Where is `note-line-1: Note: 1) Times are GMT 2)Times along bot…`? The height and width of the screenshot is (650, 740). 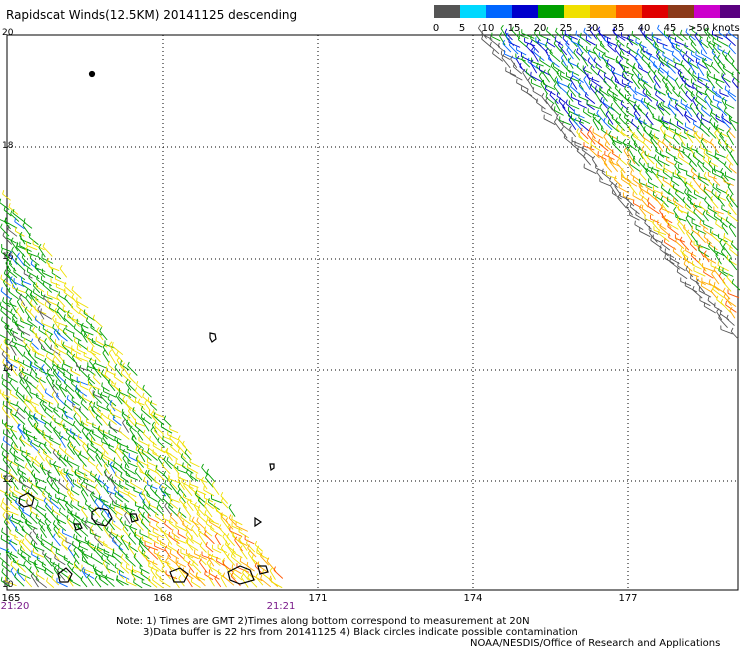
note-line-1: Note: 1) Times are GMT 2)Times along bot… is located at coordinates (323, 621).